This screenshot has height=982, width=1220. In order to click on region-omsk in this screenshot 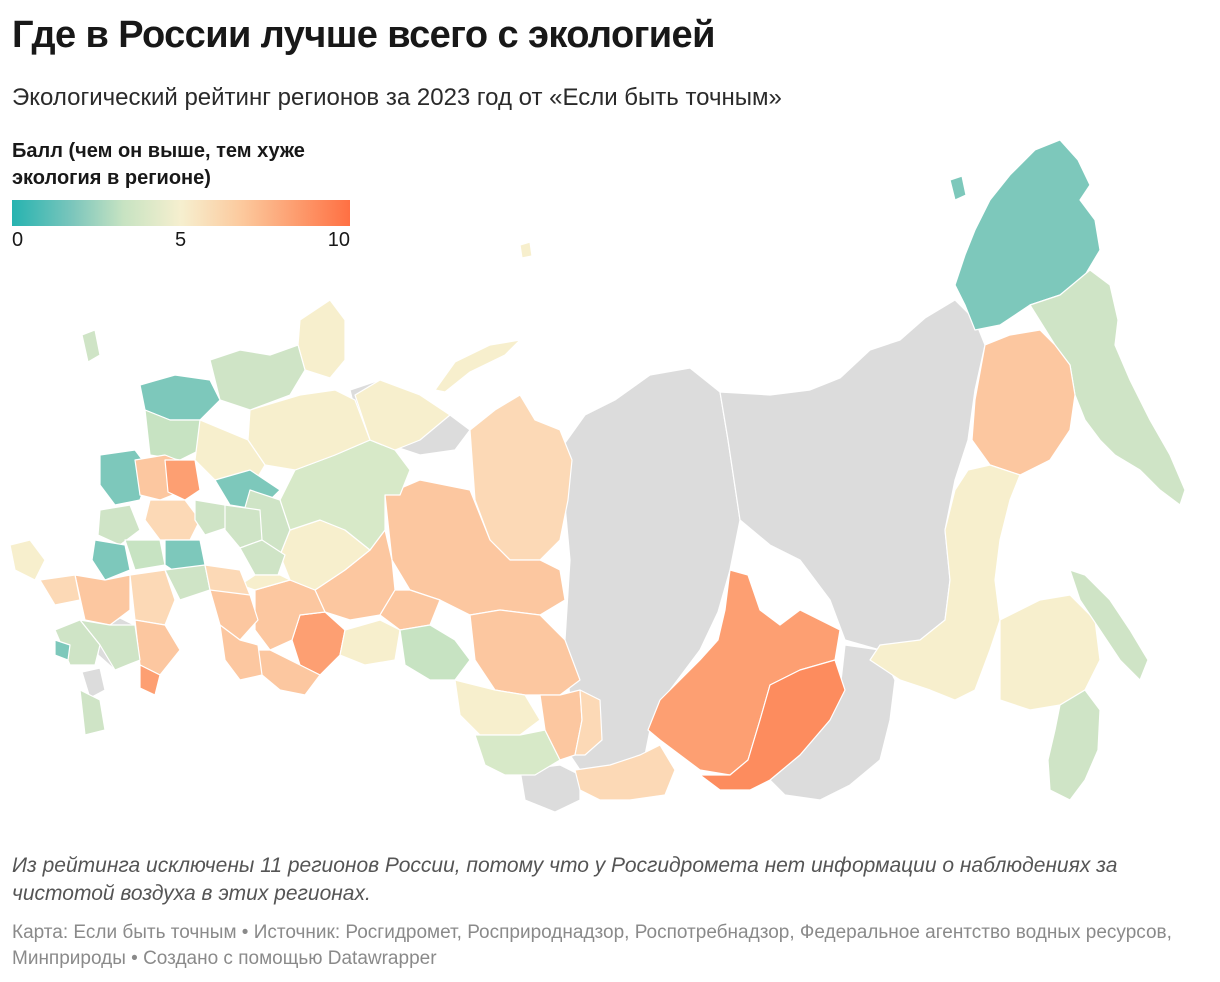, I will do `click(435, 652)`.